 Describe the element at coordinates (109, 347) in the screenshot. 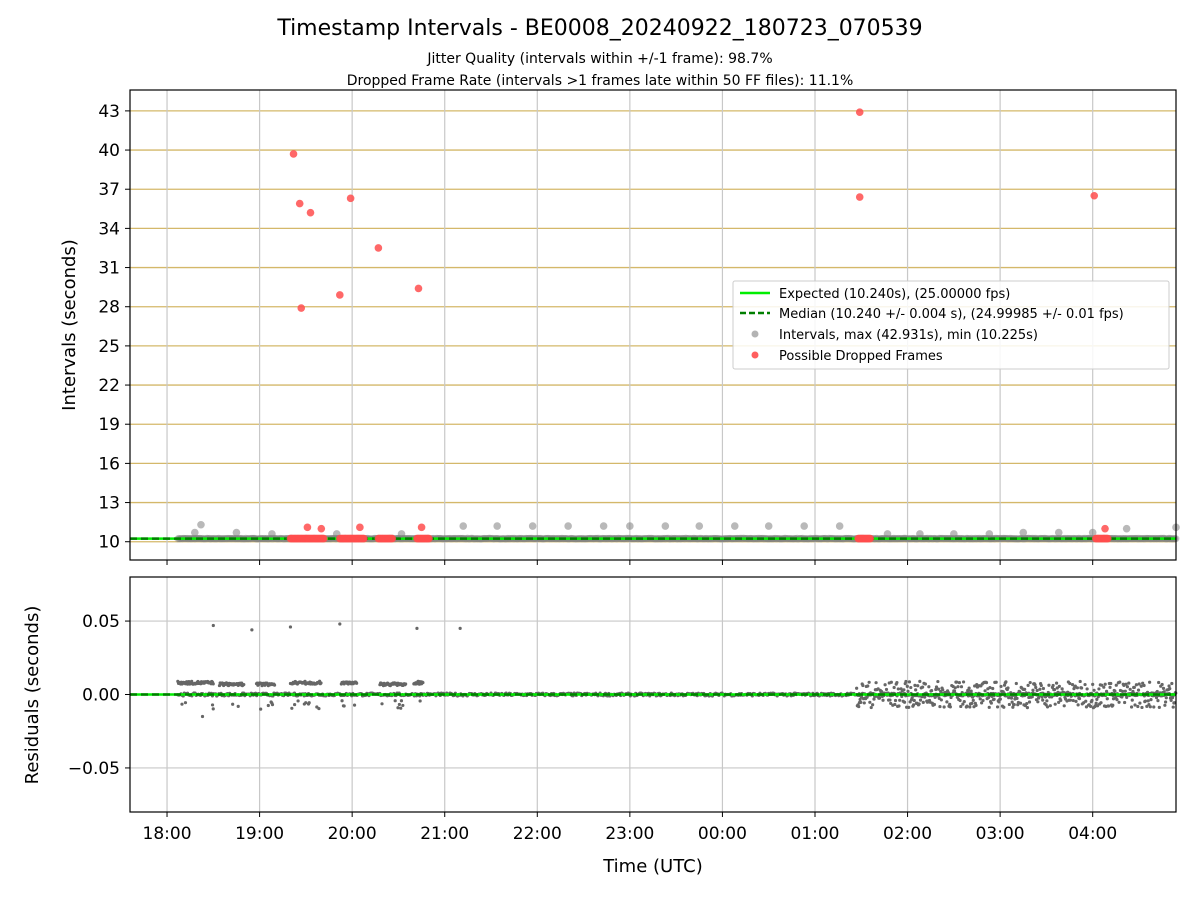

I see `top-y-tick-label: 25` at that location.